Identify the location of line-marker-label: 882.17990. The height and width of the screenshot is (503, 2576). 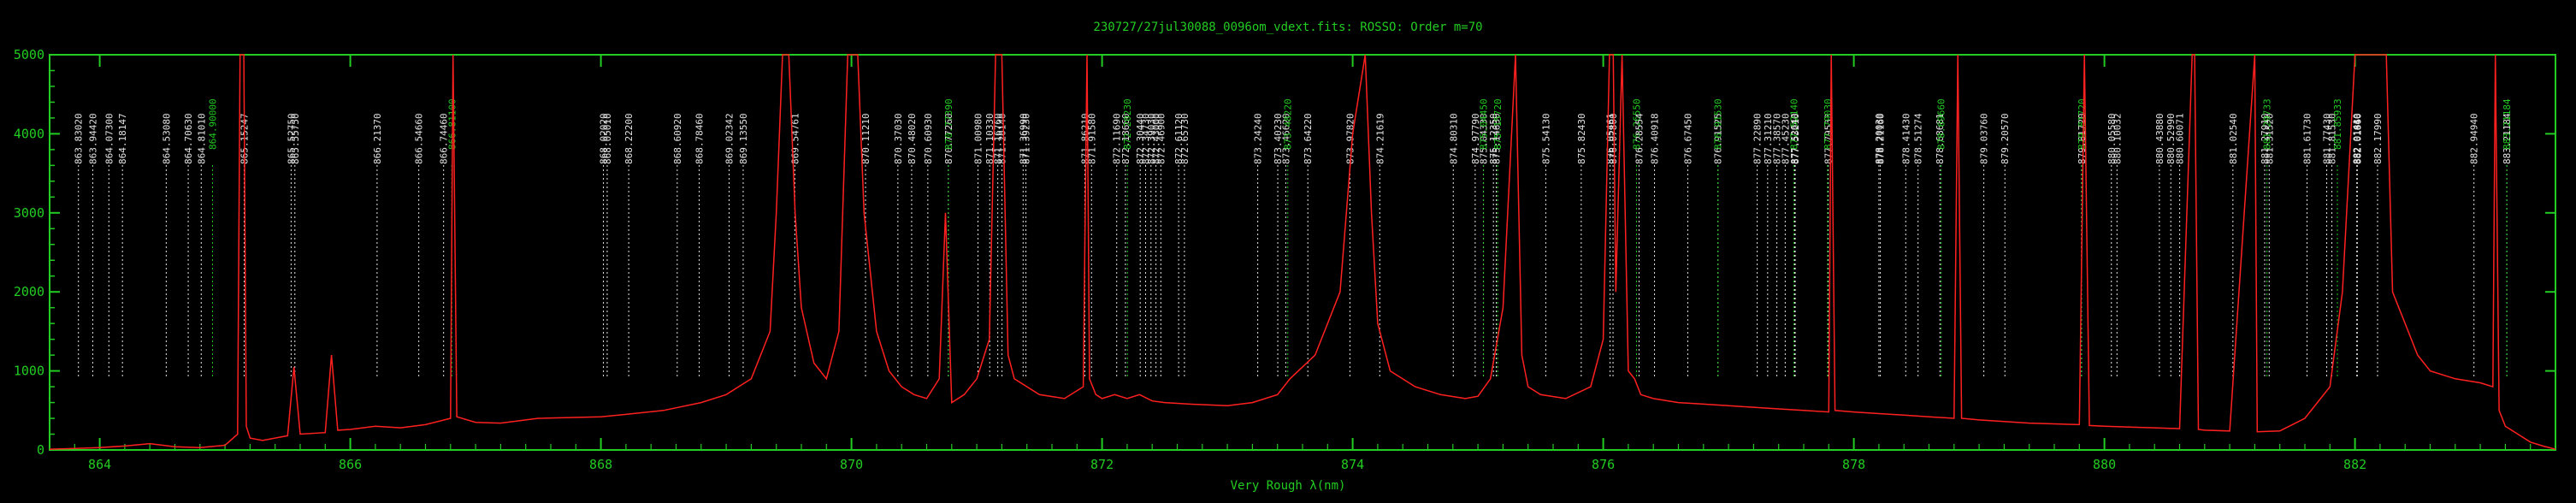
(2378, 138).